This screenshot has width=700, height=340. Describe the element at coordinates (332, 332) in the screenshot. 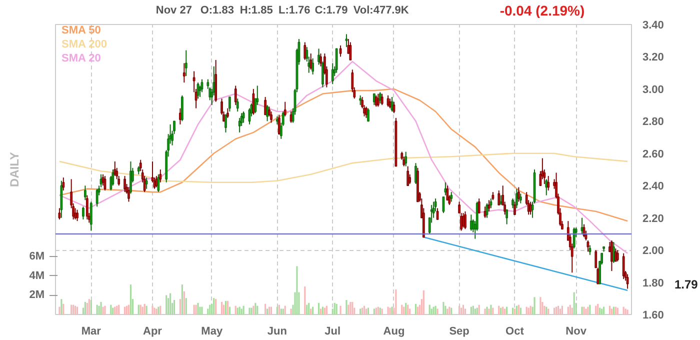

I see `x-tick-label: Jul` at that location.